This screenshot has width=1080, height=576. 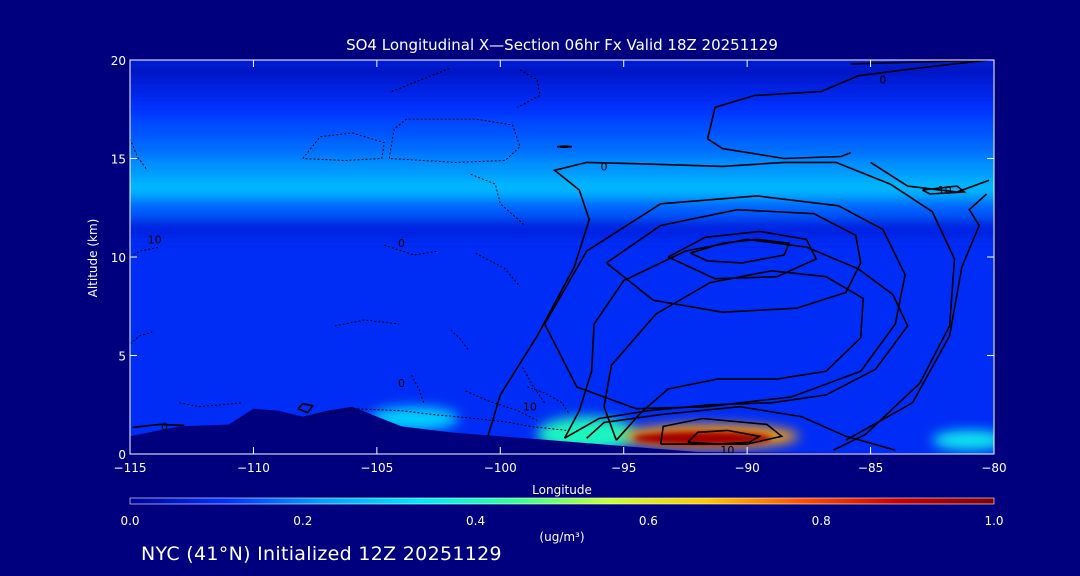 I want to click on x-tick-label: −95, so click(x=623, y=468).